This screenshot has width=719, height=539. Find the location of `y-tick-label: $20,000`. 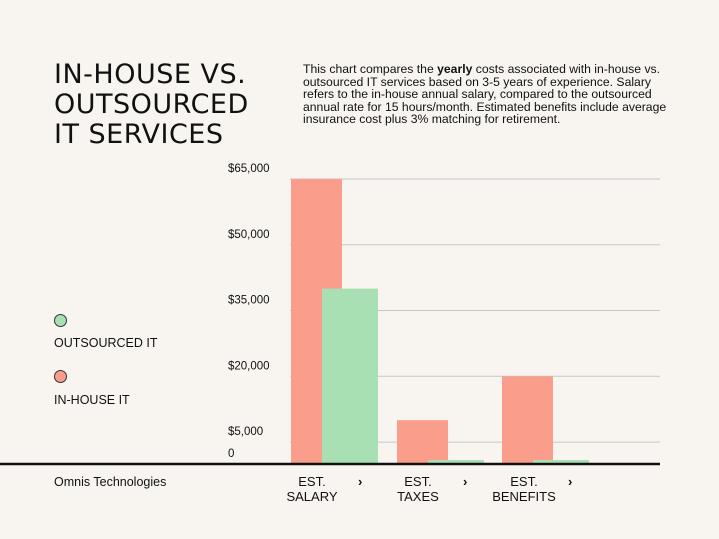

y-tick-label: $20,000 is located at coordinates (249, 366).